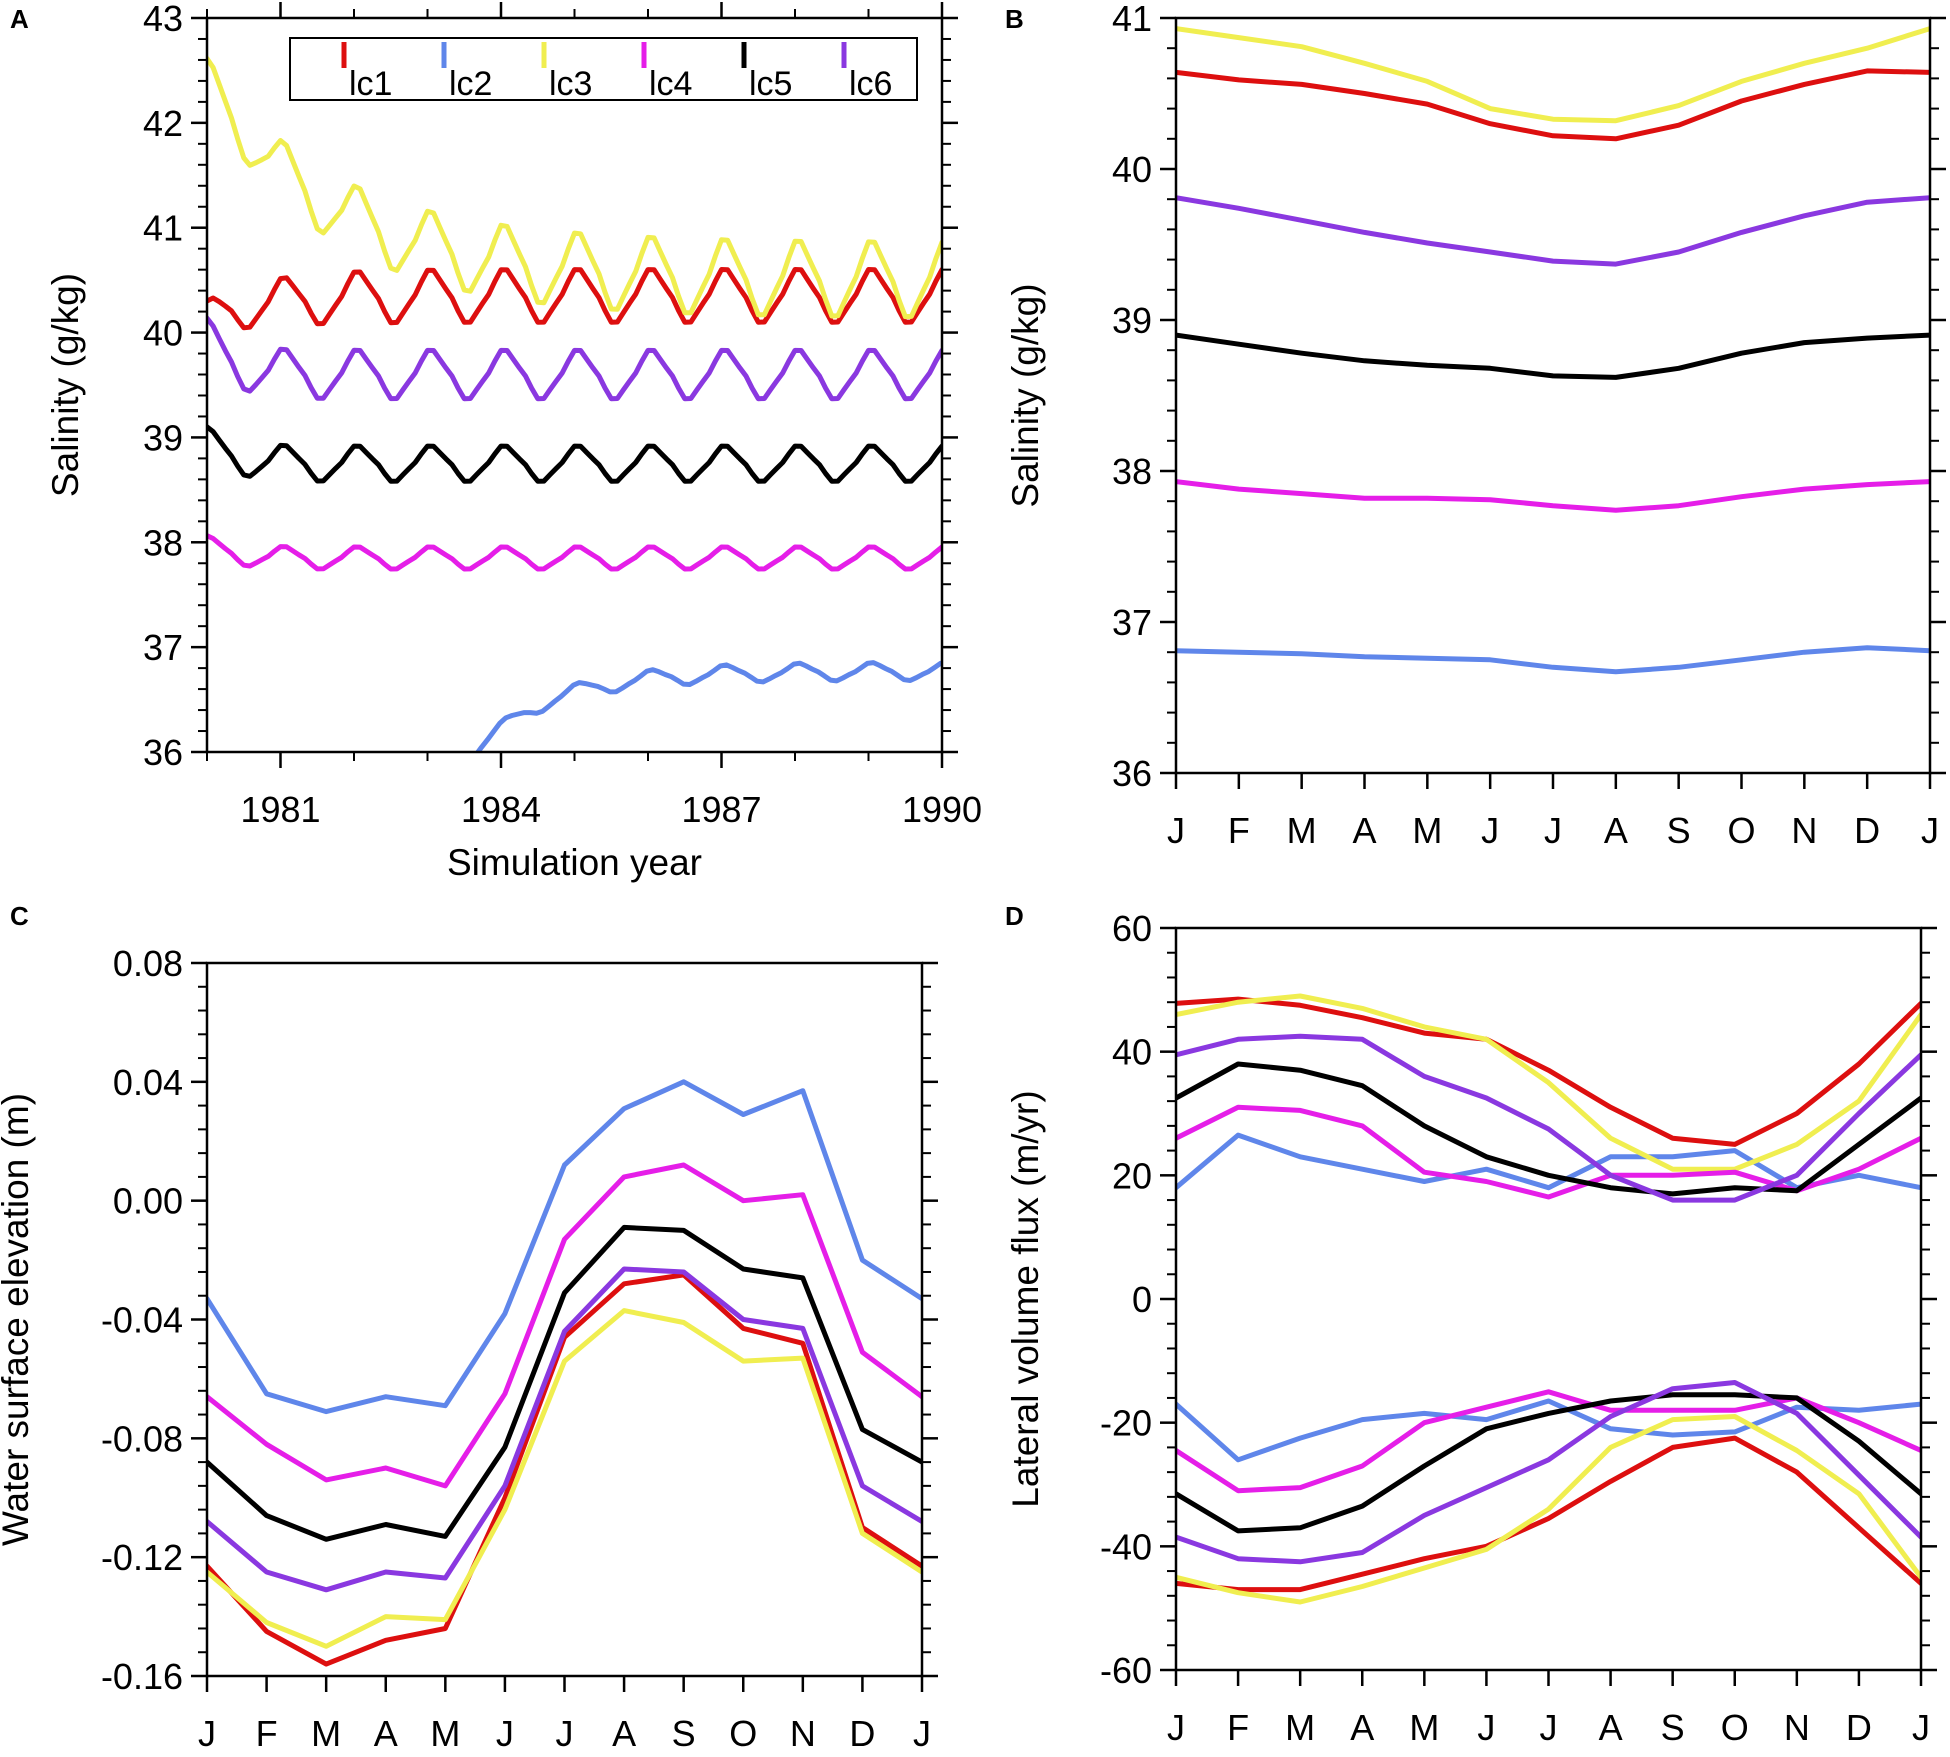  I want to click on y-tick-label: -20, so click(1126, 1423).